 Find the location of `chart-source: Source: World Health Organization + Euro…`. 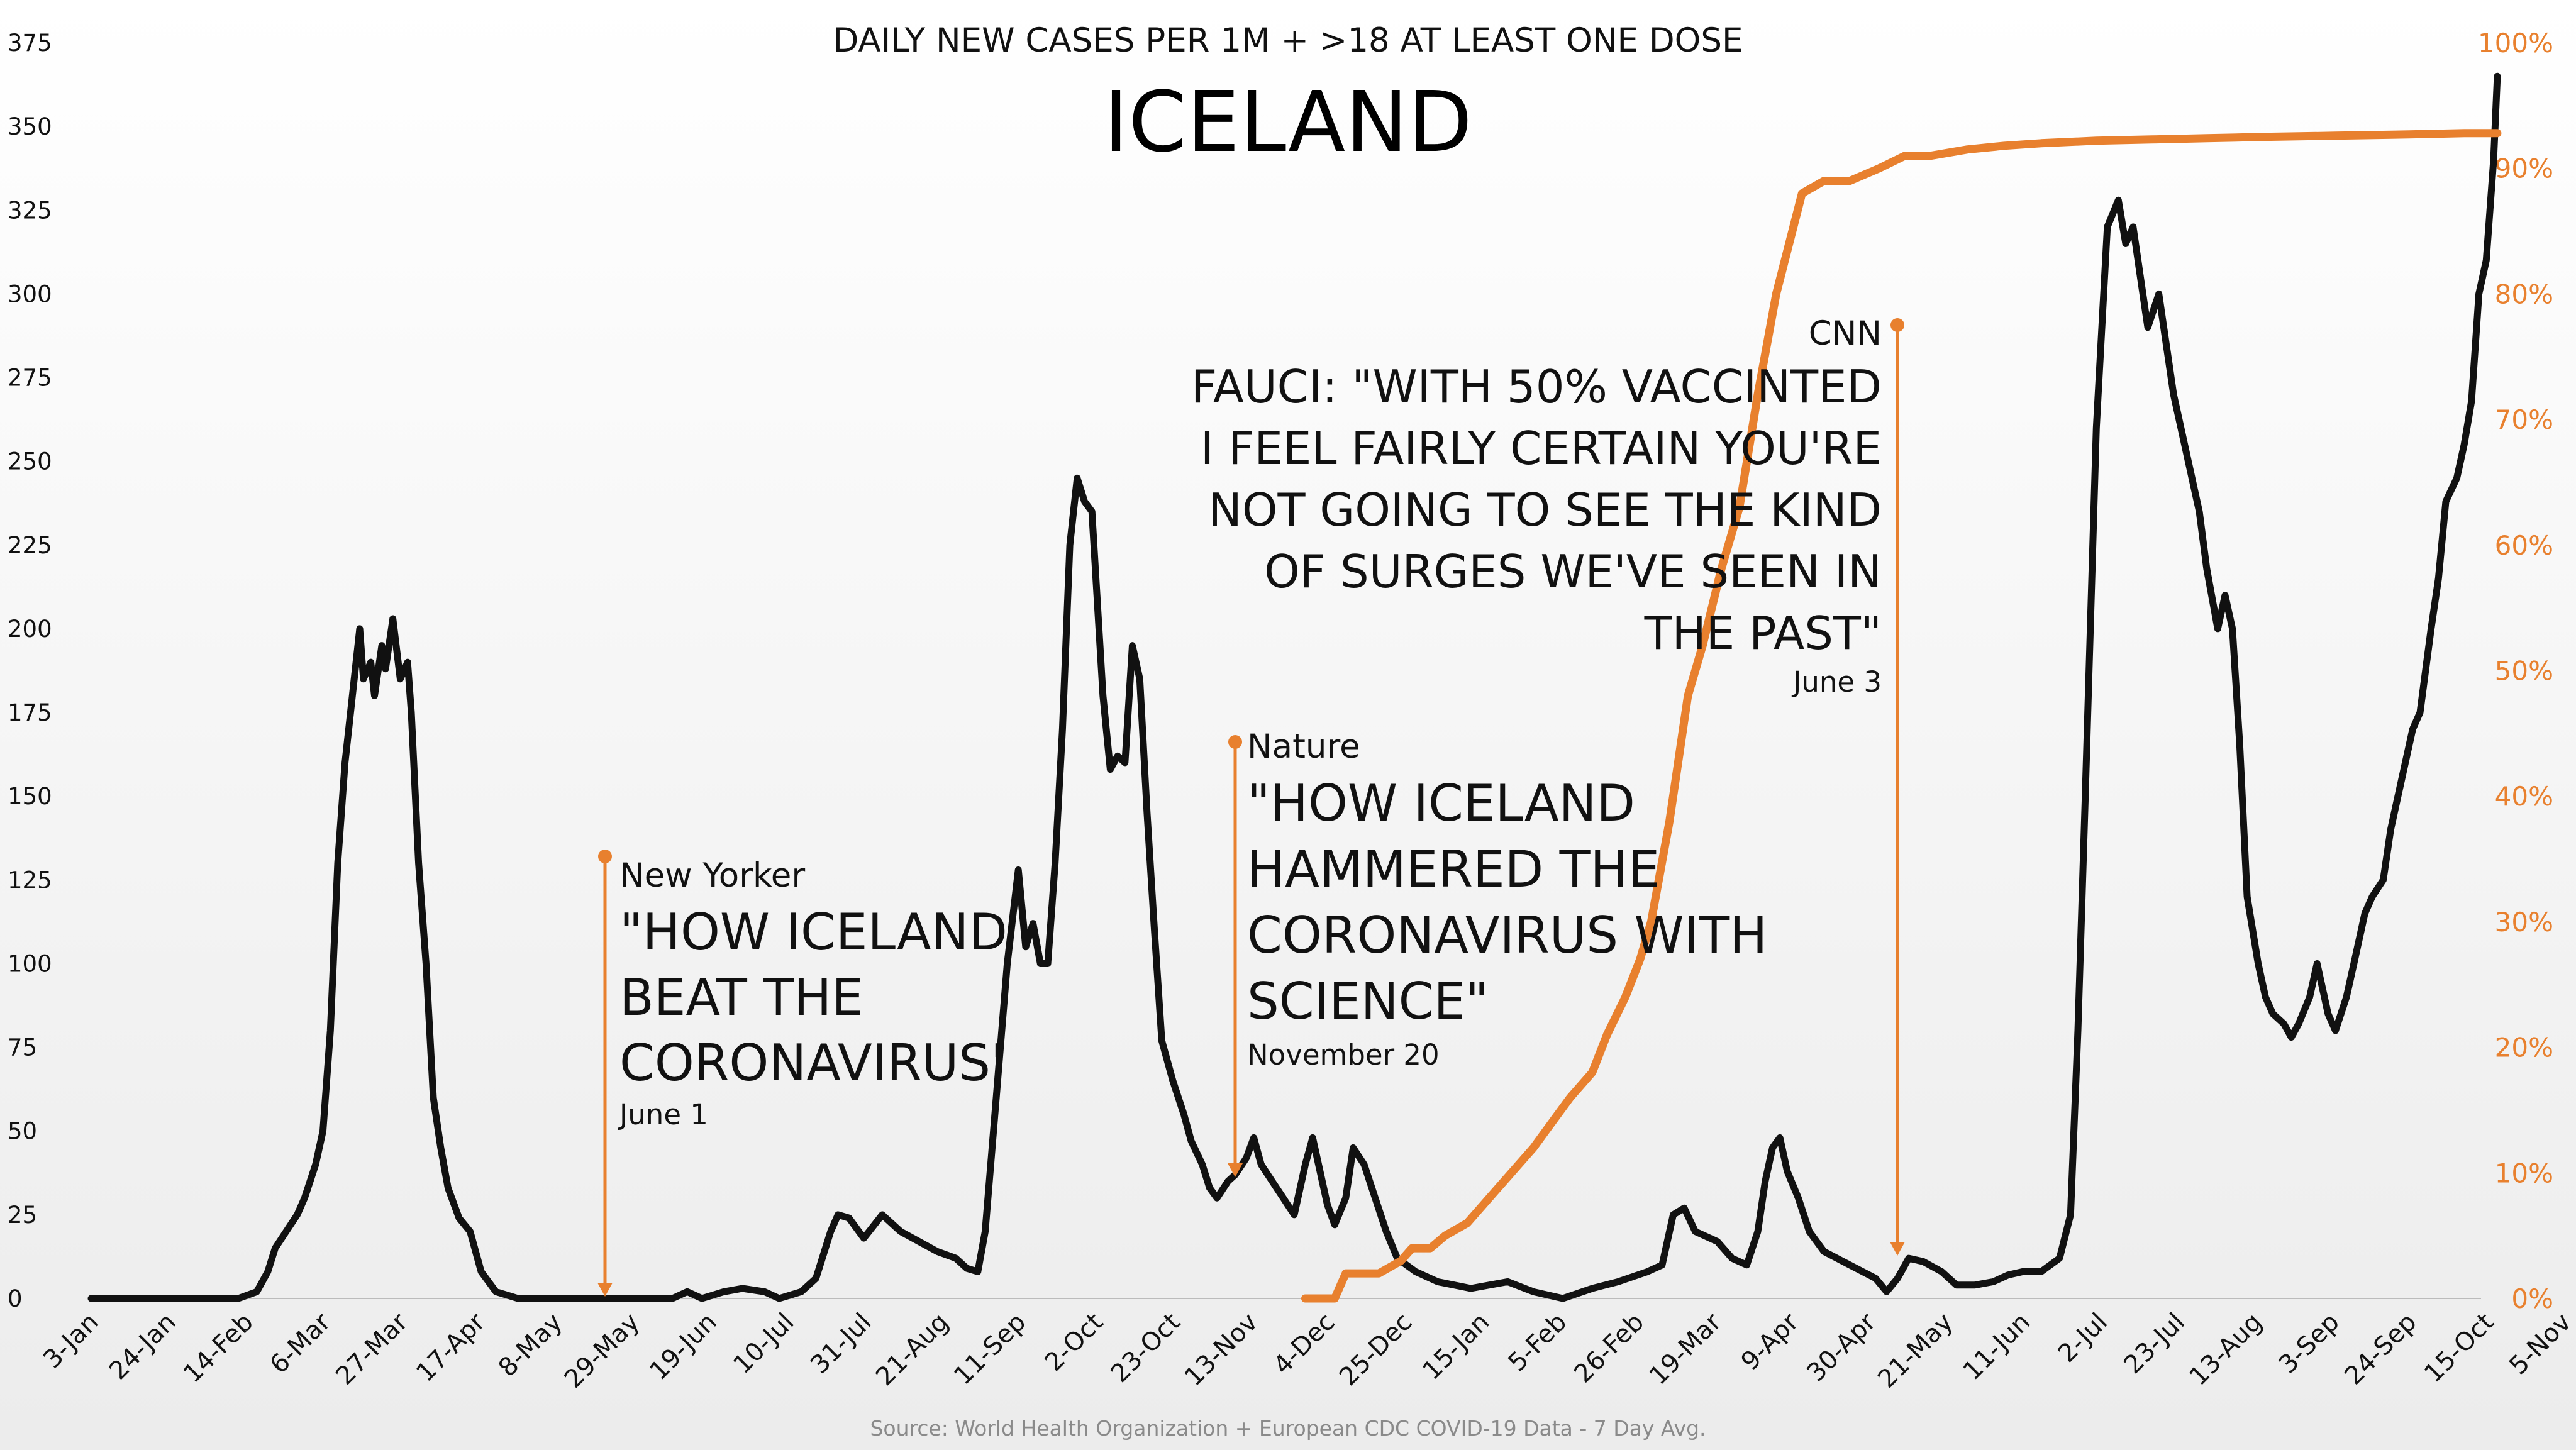

chart-source: Source: World Health Organization + Euro… is located at coordinates (1288, 1428).